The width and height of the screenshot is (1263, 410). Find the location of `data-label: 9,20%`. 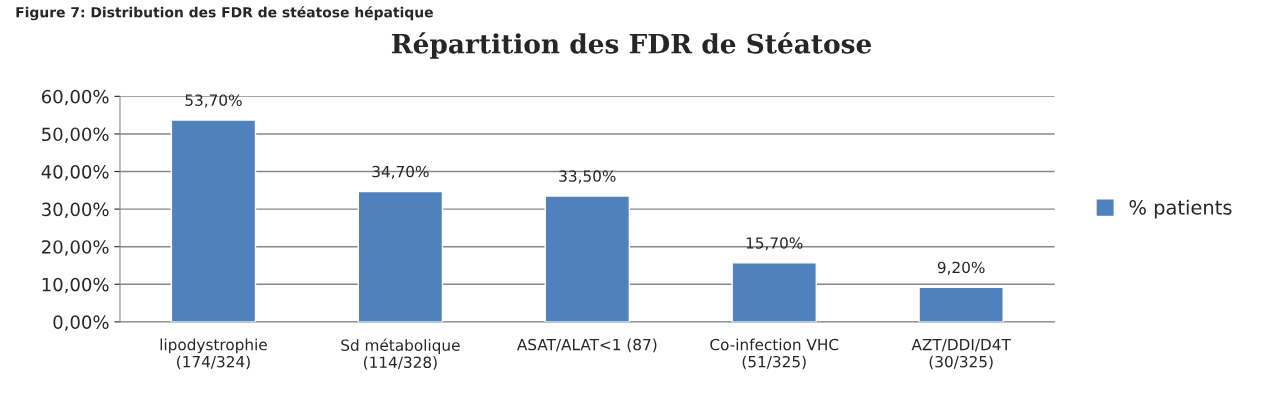

data-label: 9,20% is located at coordinates (961, 268).